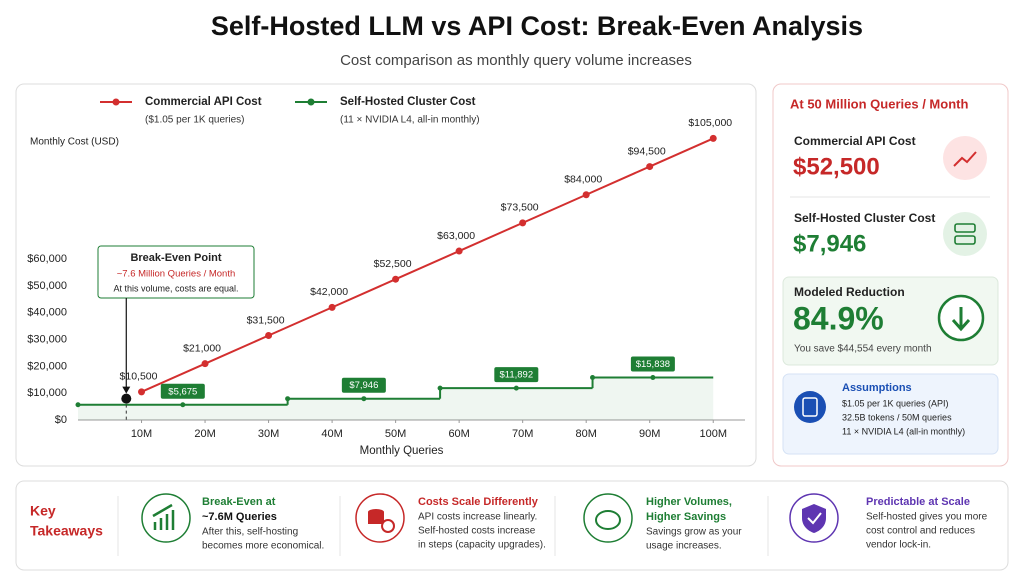 The height and width of the screenshot is (585, 1024). I want to click on takeaway-text: becomes more economical., so click(263, 546).